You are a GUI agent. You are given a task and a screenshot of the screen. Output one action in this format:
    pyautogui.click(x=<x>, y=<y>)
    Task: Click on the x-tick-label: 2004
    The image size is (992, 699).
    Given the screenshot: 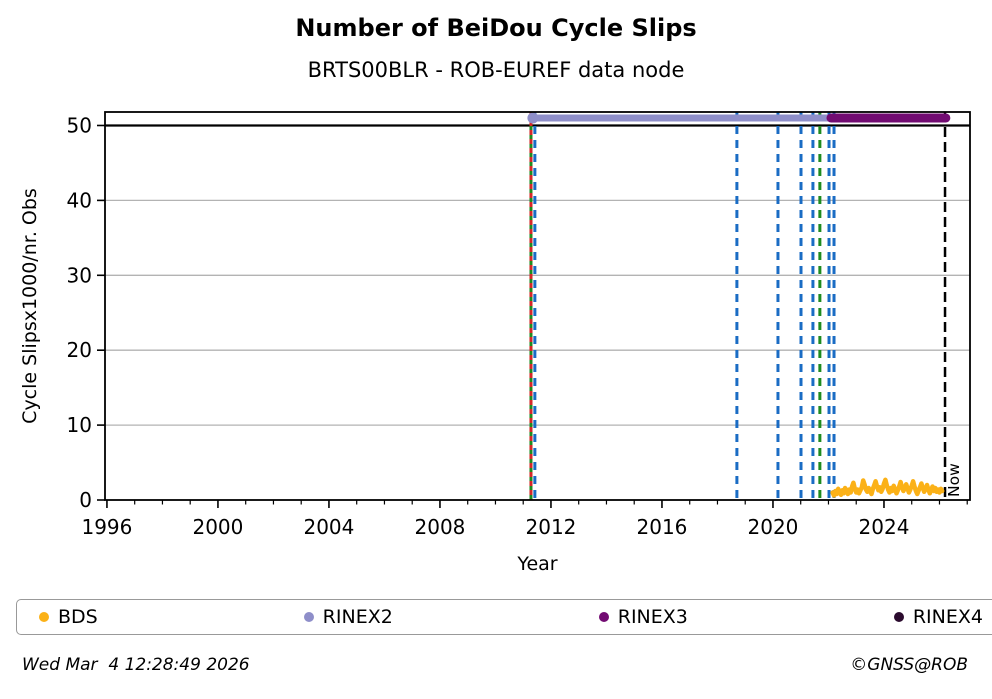 What is the action you would take?
    pyautogui.click(x=328, y=527)
    